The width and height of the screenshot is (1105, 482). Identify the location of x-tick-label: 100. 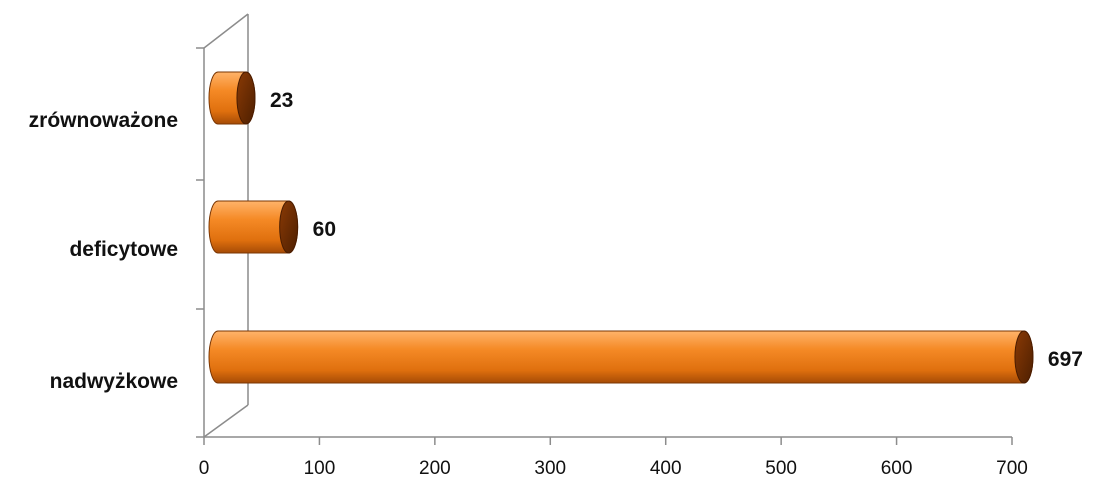
(320, 468).